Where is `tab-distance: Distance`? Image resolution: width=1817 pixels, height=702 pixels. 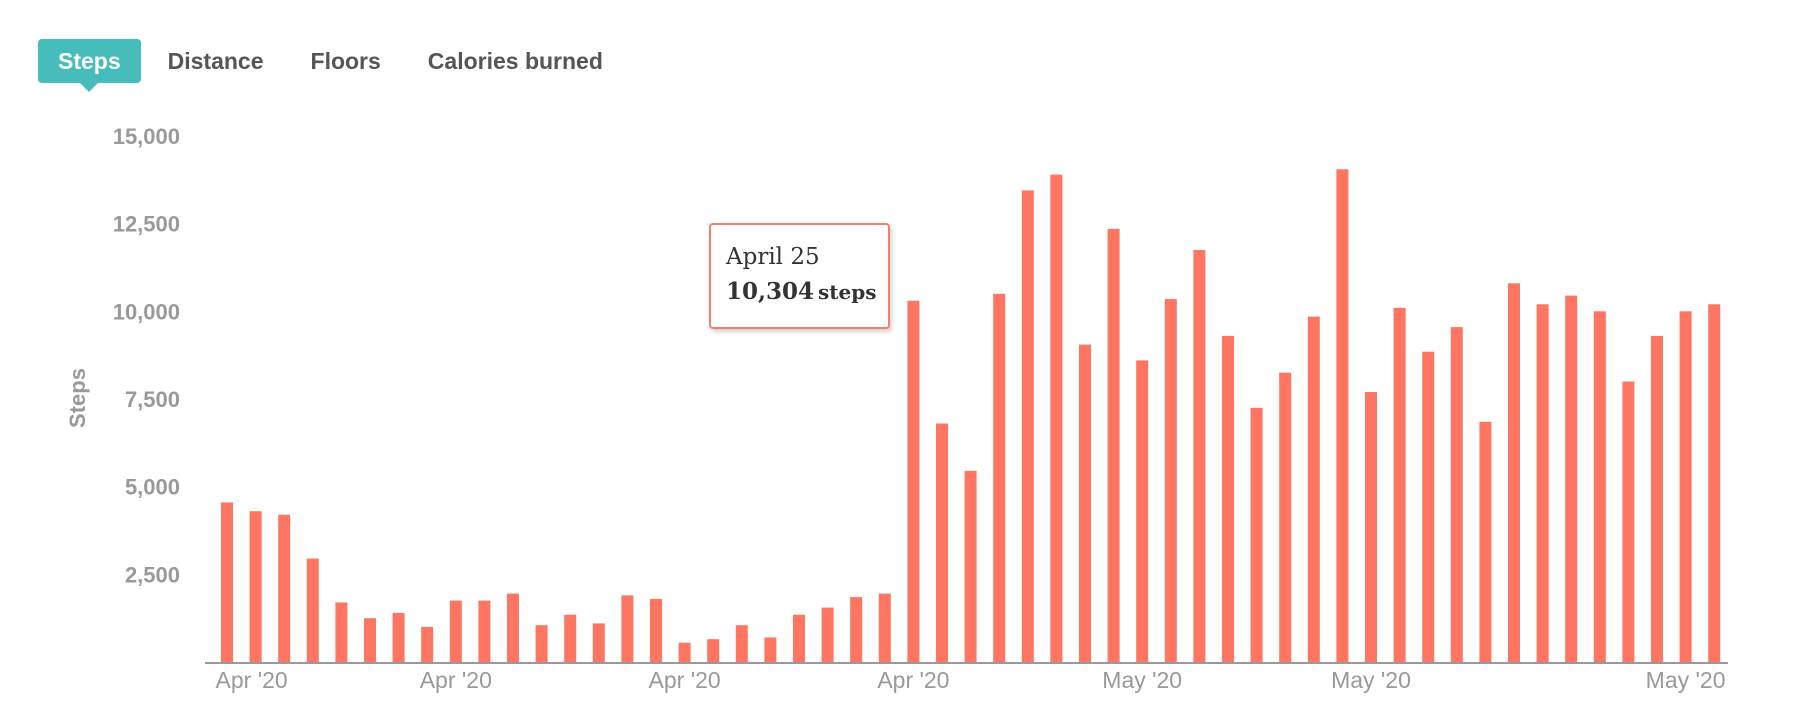 tab-distance: Distance is located at coordinates (215, 60).